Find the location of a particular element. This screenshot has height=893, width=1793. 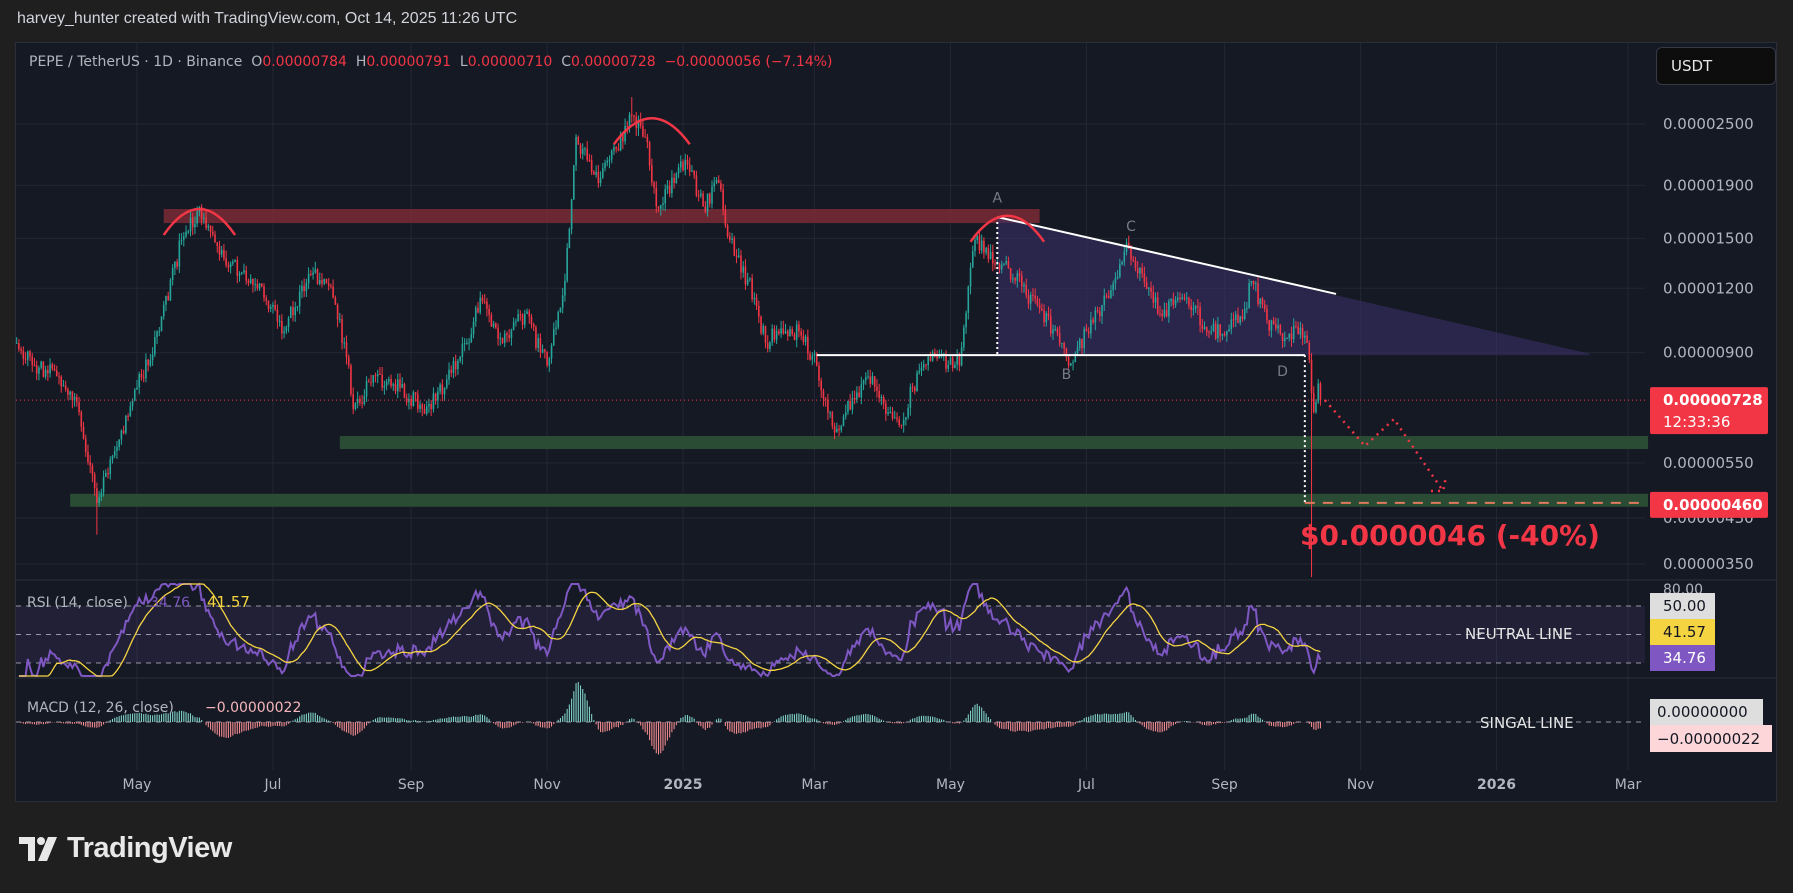

time-axis-label: 2026 is located at coordinates (1496, 785).